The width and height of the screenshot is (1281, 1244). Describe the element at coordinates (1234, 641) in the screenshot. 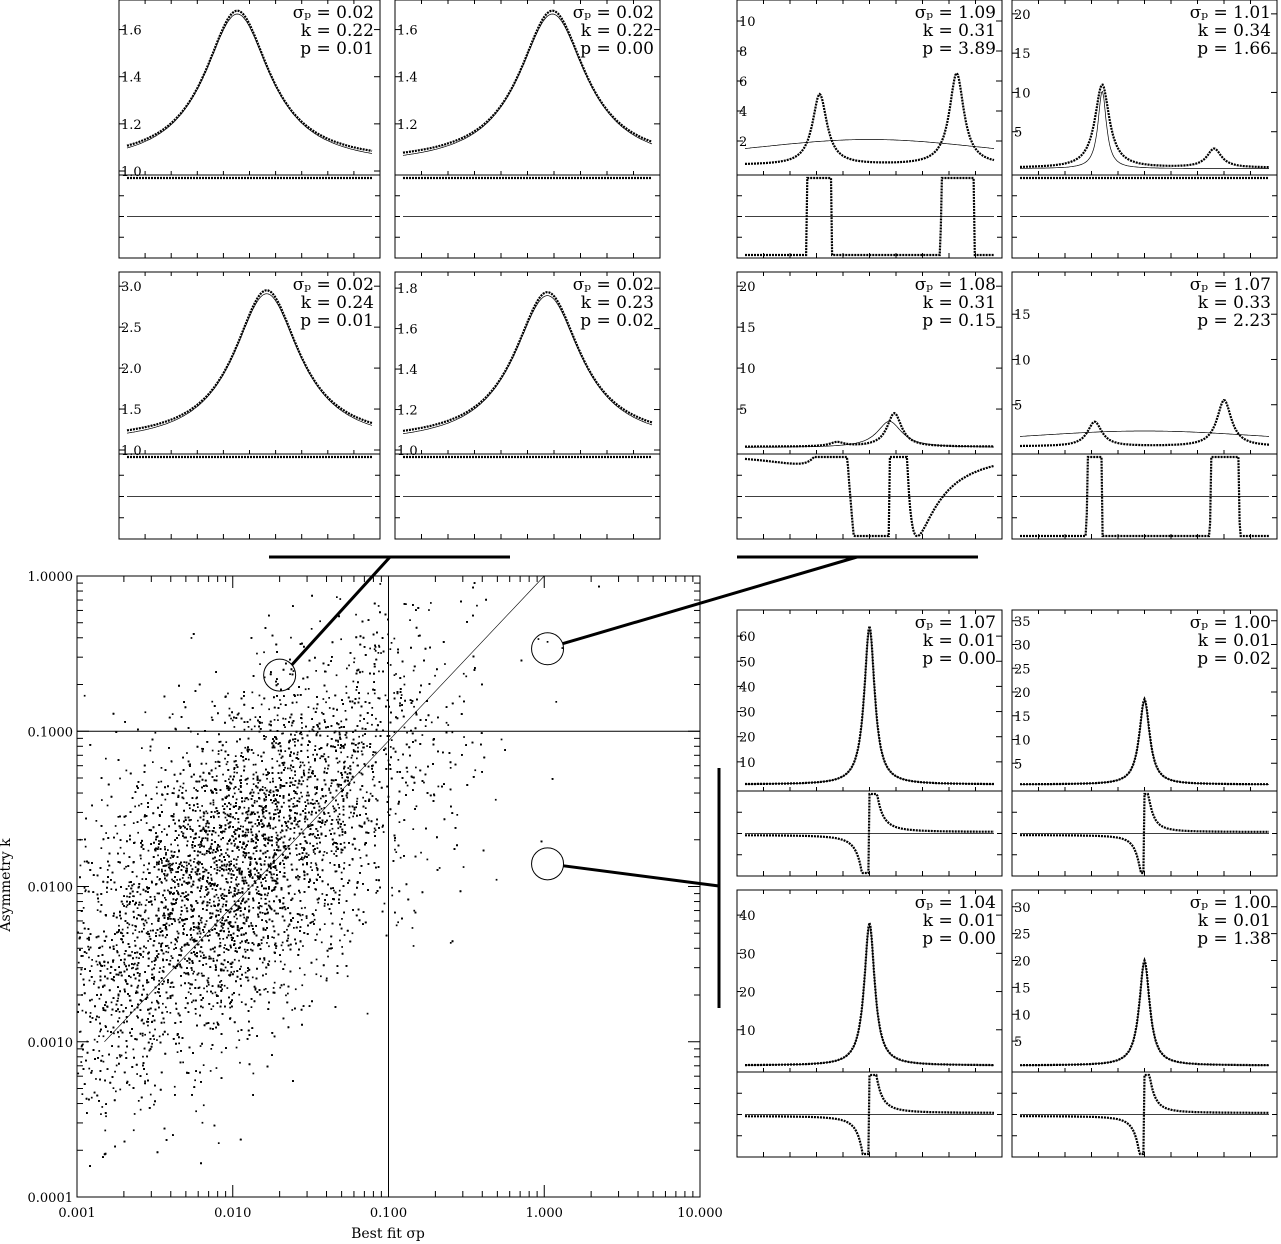

I see `k-label: k = 0.01` at that location.